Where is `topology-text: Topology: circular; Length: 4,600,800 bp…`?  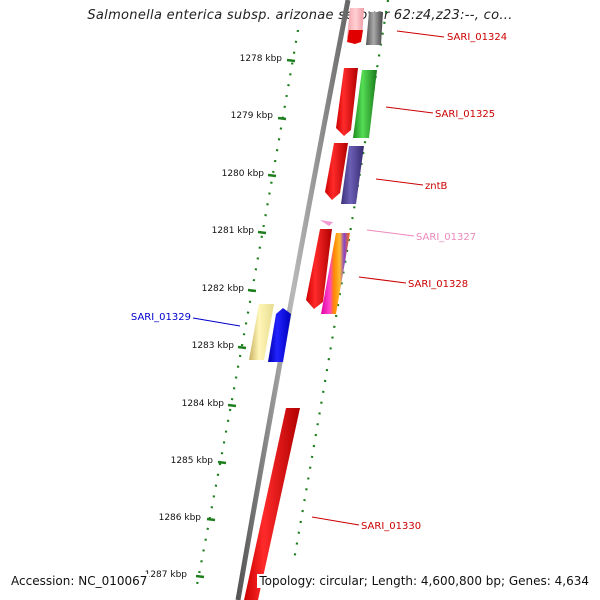 topology-text: Topology: circular; Length: 4,600,800 bp… is located at coordinates (424, 581).